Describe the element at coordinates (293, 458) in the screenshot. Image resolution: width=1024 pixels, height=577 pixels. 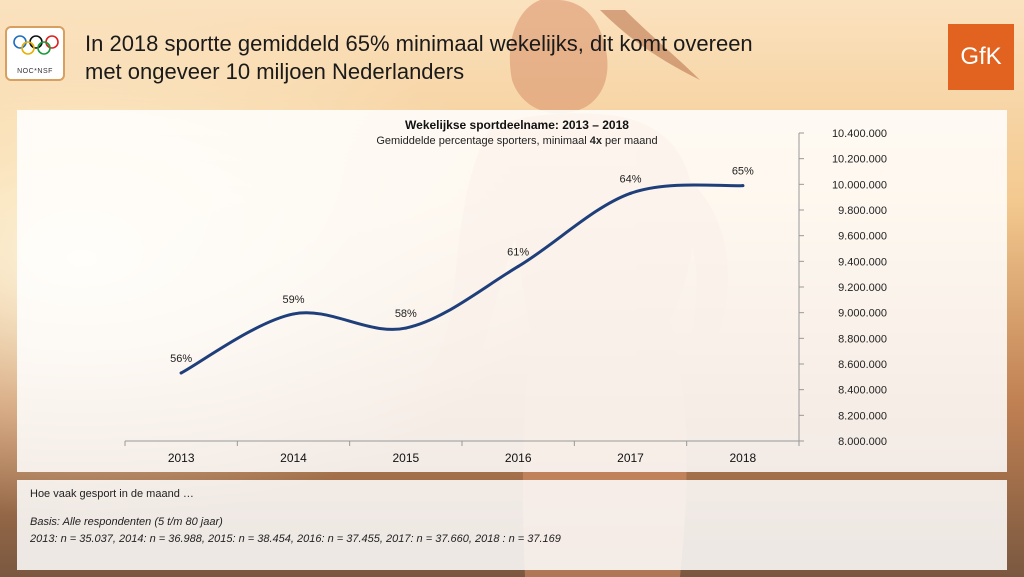
I see `x-tick-label: 2014` at that location.